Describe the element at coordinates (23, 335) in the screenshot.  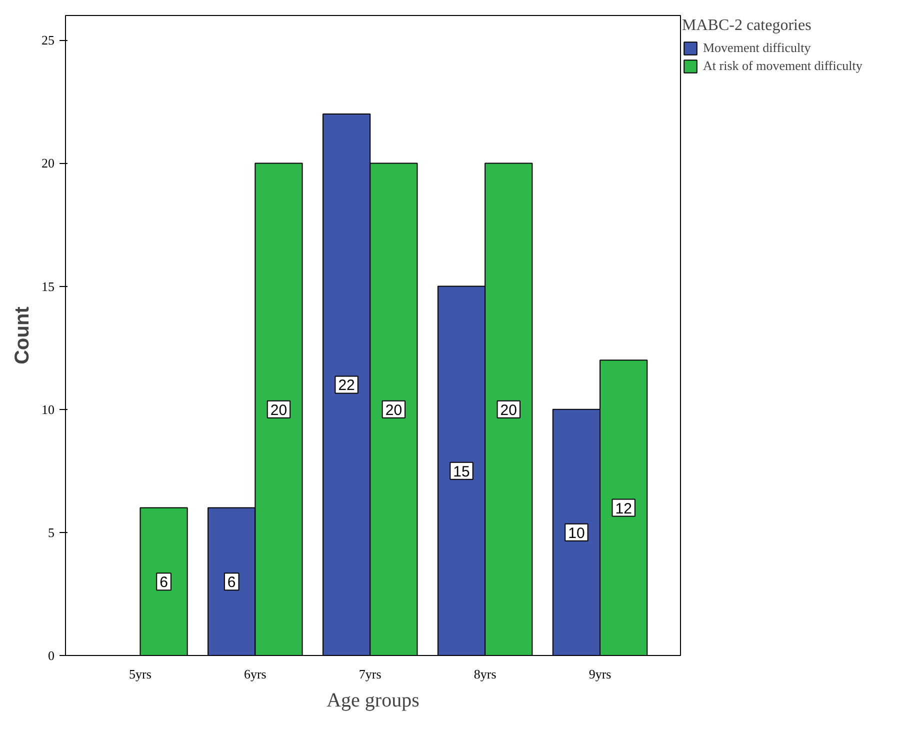
I see `y-axis-title: Count` at that location.